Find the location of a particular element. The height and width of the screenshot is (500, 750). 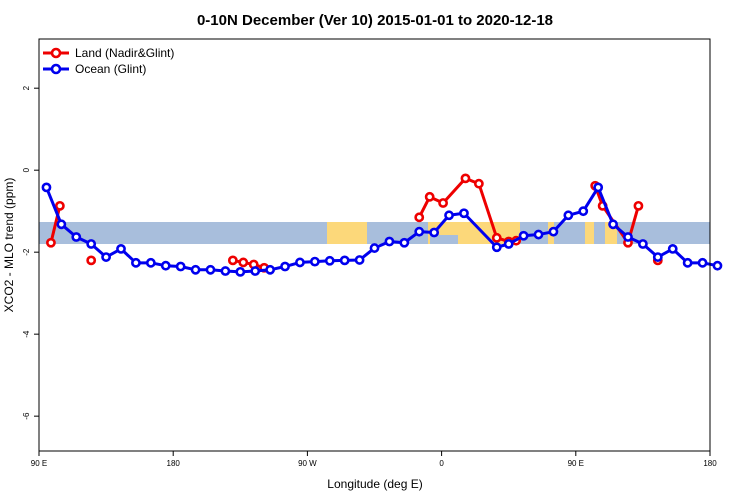

map-ocean-gulf is located at coordinates (444, 239).